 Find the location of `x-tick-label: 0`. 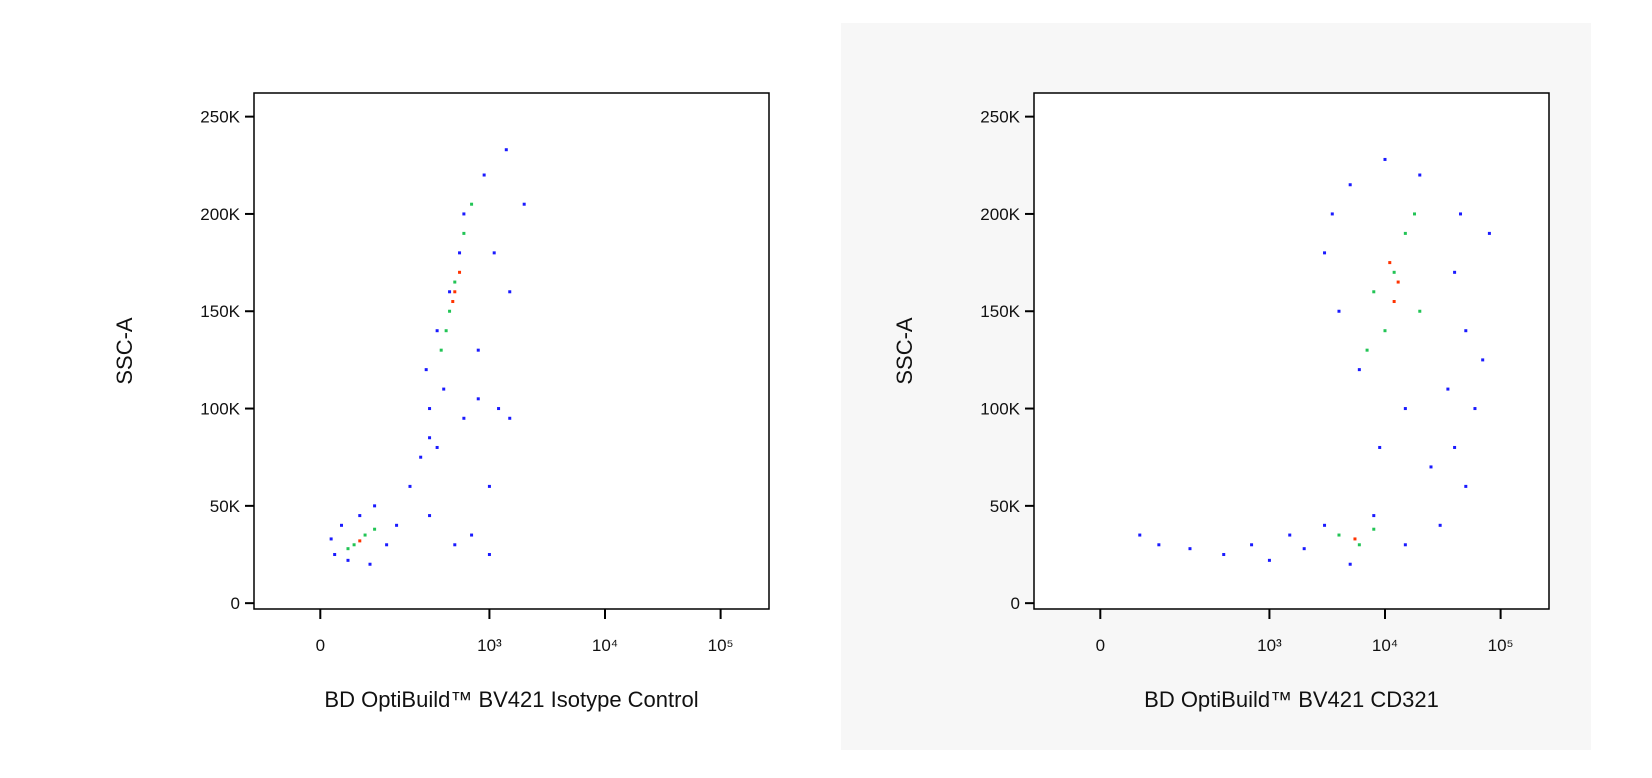

x-tick-label: 0 is located at coordinates (1100, 645).